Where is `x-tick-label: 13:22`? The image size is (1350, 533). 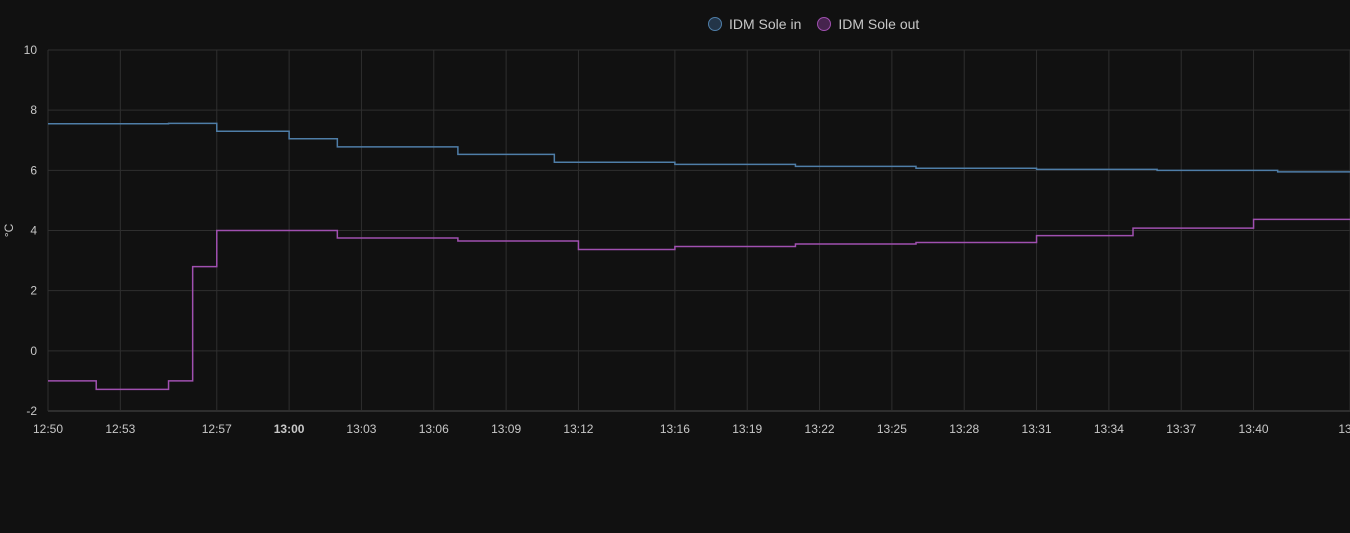 x-tick-label: 13:22 is located at coordinates (820, 429).